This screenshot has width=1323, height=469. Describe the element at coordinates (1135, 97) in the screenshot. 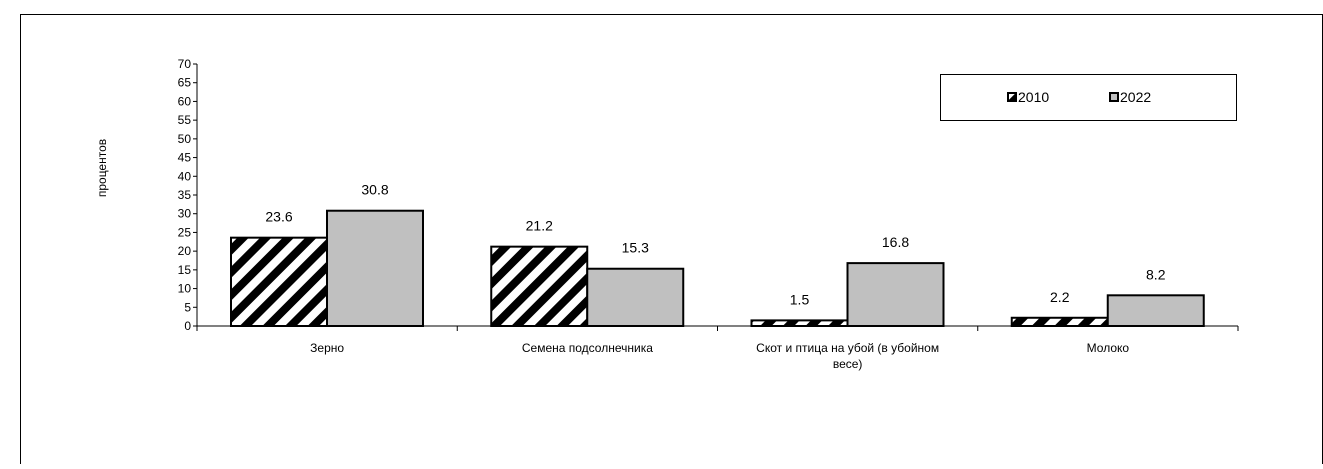

I see `legend-label-2022: 2022` at that location.